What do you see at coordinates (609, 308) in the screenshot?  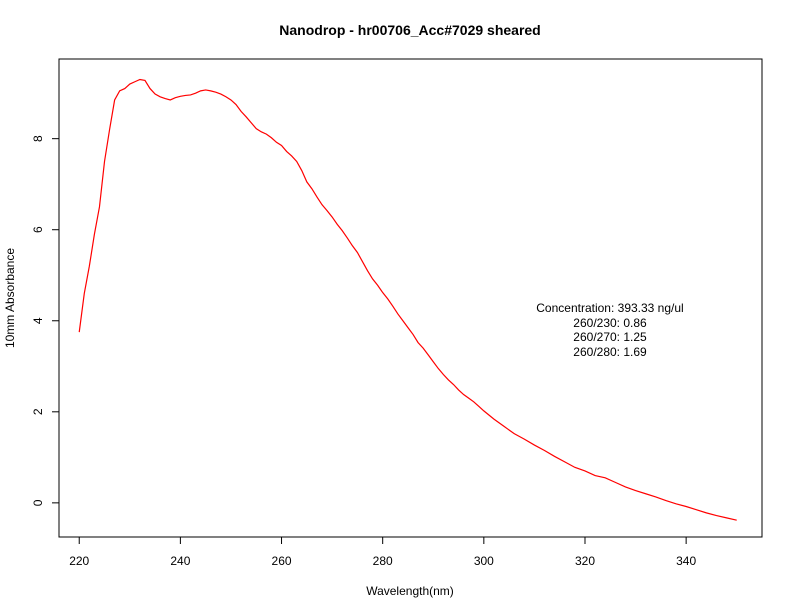 I see `annotation-concentration: Concentration: 393.33 ng/ul` at bounding box center [609, 308].